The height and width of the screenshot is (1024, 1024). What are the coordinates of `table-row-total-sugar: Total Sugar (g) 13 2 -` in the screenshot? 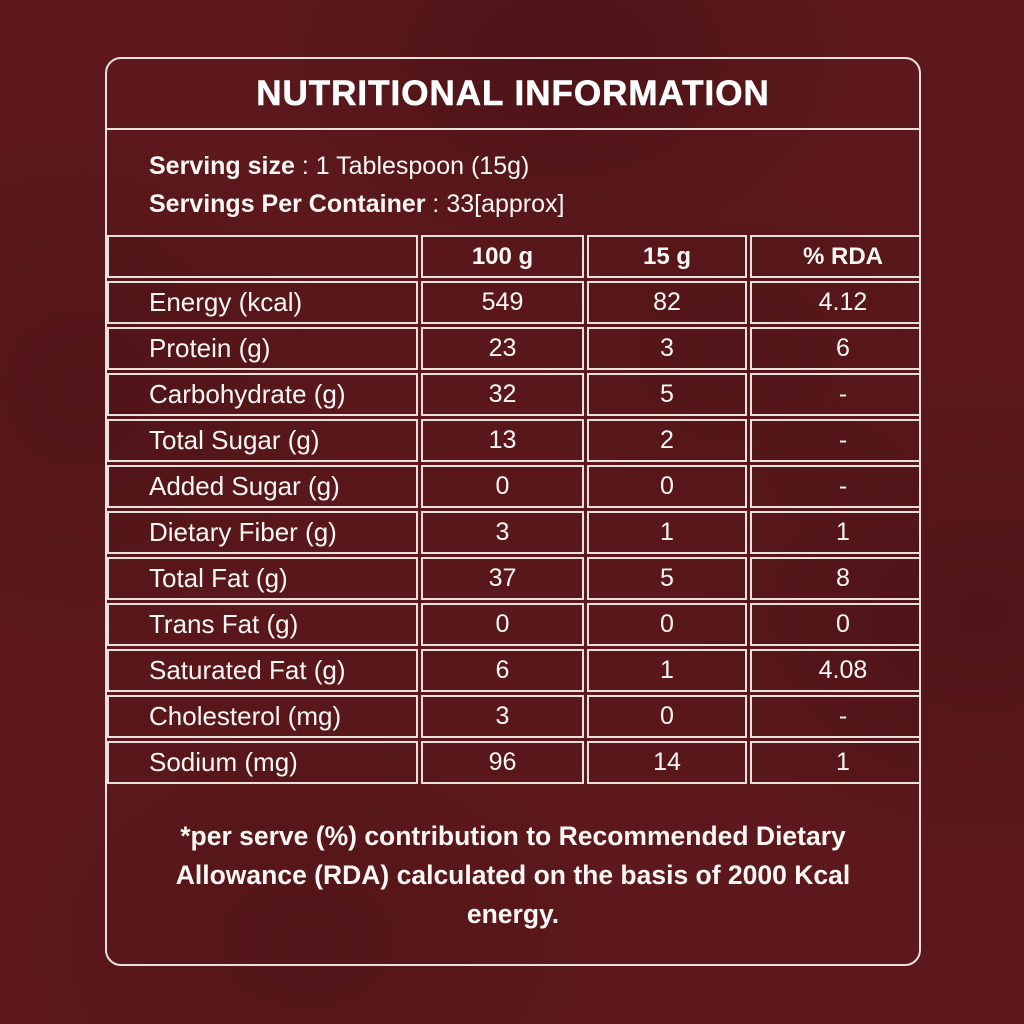 It's located at (513, 440).